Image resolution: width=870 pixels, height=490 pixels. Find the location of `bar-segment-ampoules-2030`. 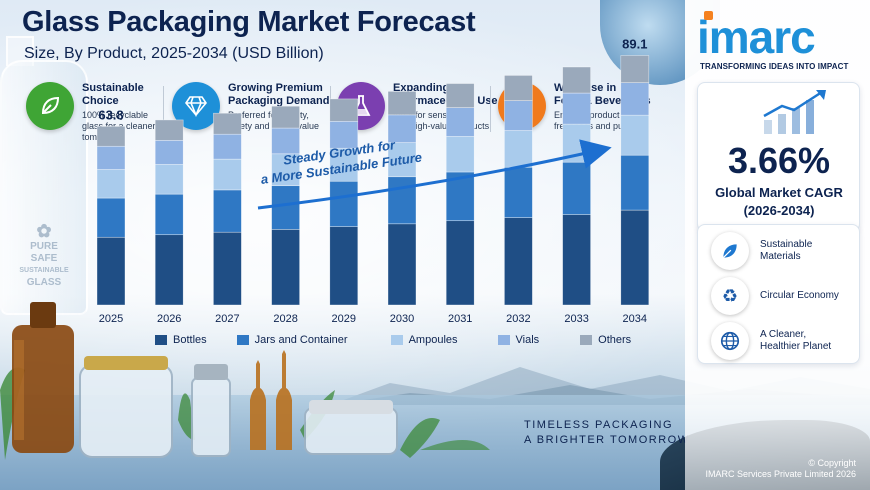

bar-segment-ampoules-2030 is located at coordinates (402, 160).